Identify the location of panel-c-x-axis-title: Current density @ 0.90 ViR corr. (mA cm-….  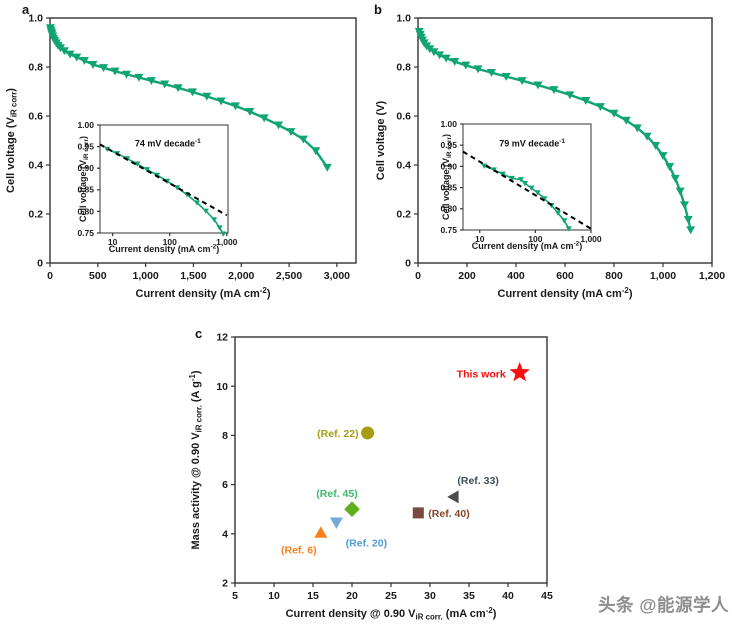
(391, 614).